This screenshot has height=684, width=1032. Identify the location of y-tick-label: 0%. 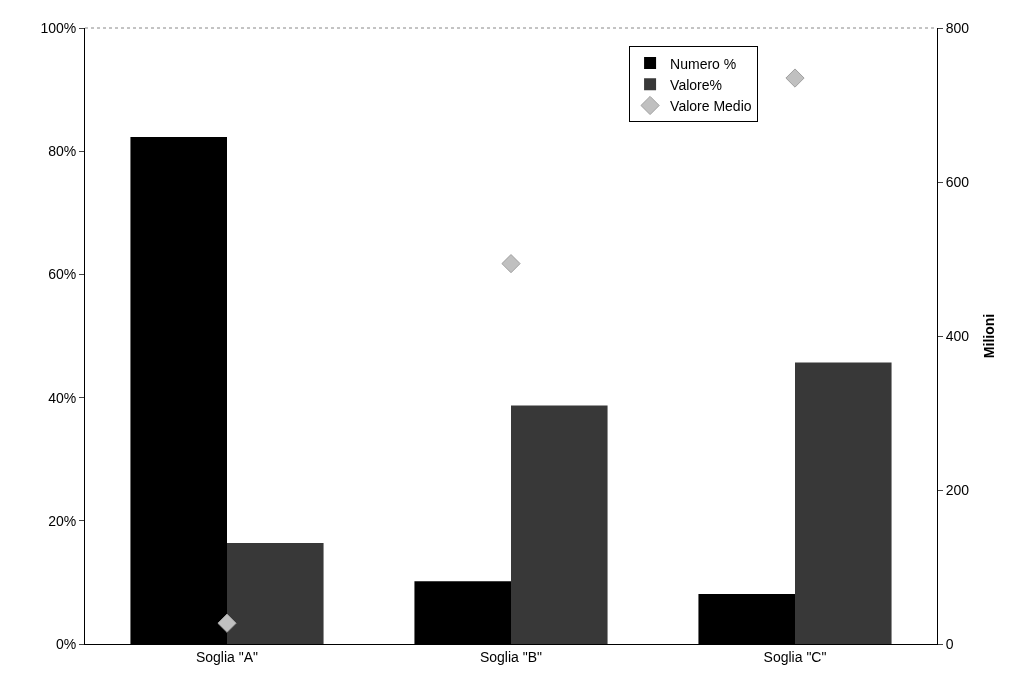
(66, 643).